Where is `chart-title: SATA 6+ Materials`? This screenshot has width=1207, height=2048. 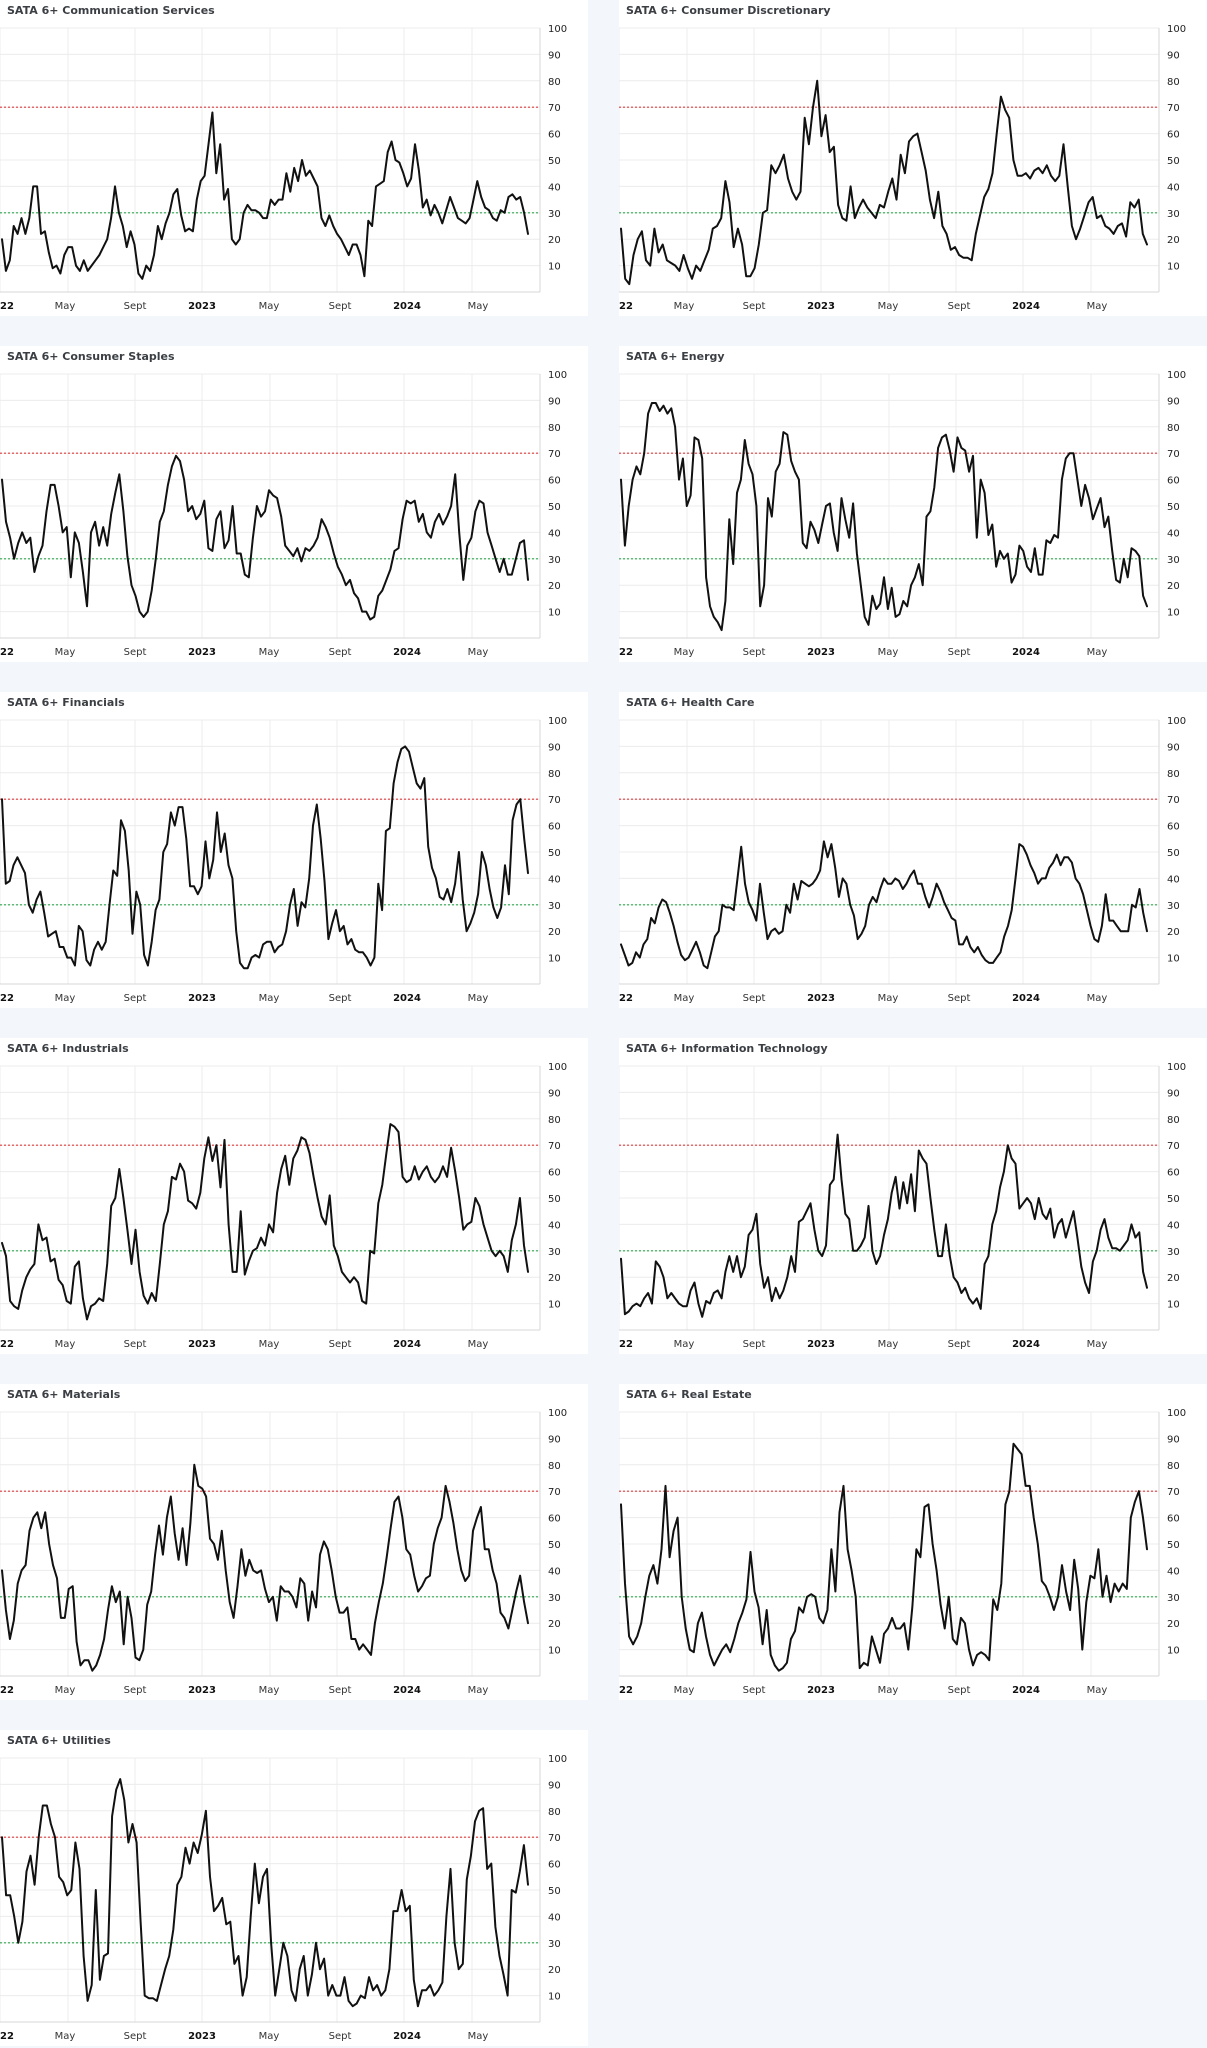 chart-title: SATA 6+ Materials is located at coordinates (64, 1394).